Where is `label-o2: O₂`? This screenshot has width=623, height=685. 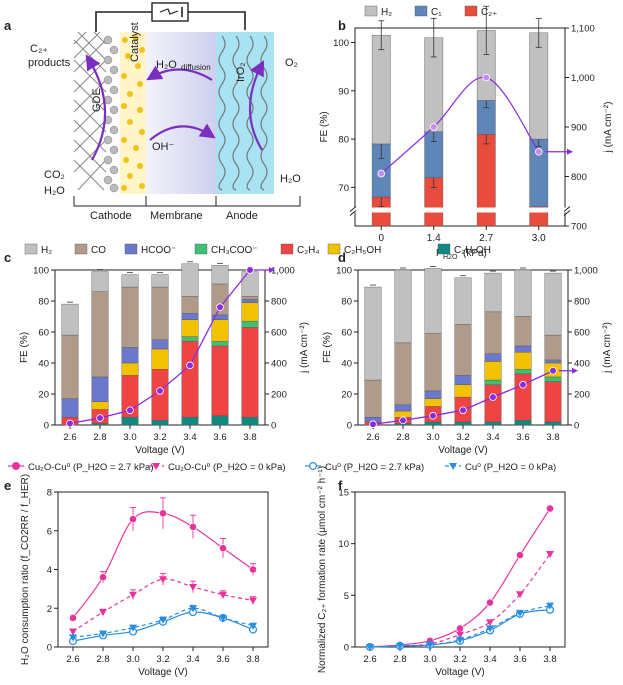 label-o2: O₂ is located at coordinates (291, 63).